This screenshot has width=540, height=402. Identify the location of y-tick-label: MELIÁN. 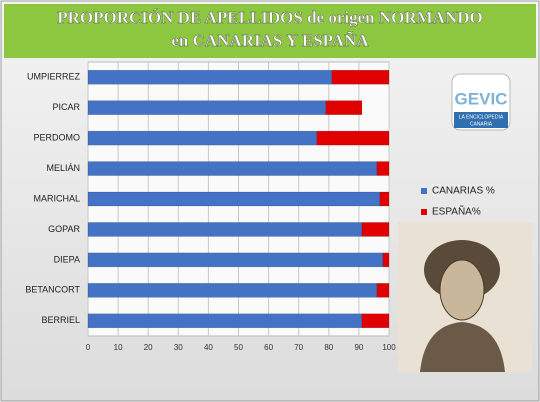
(63, 168).